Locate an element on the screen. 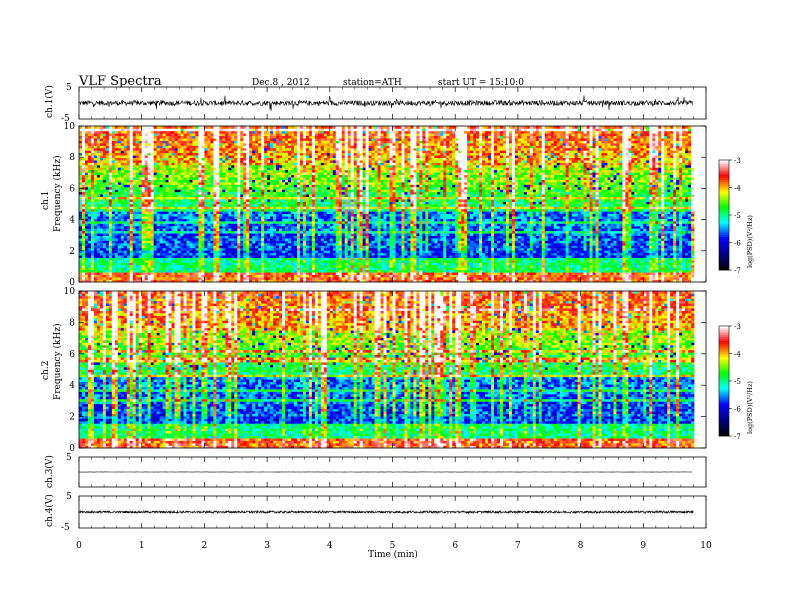  ch1-waveform-panel: 5 -5 ch.1(V) is located at coordinates (375, 103).